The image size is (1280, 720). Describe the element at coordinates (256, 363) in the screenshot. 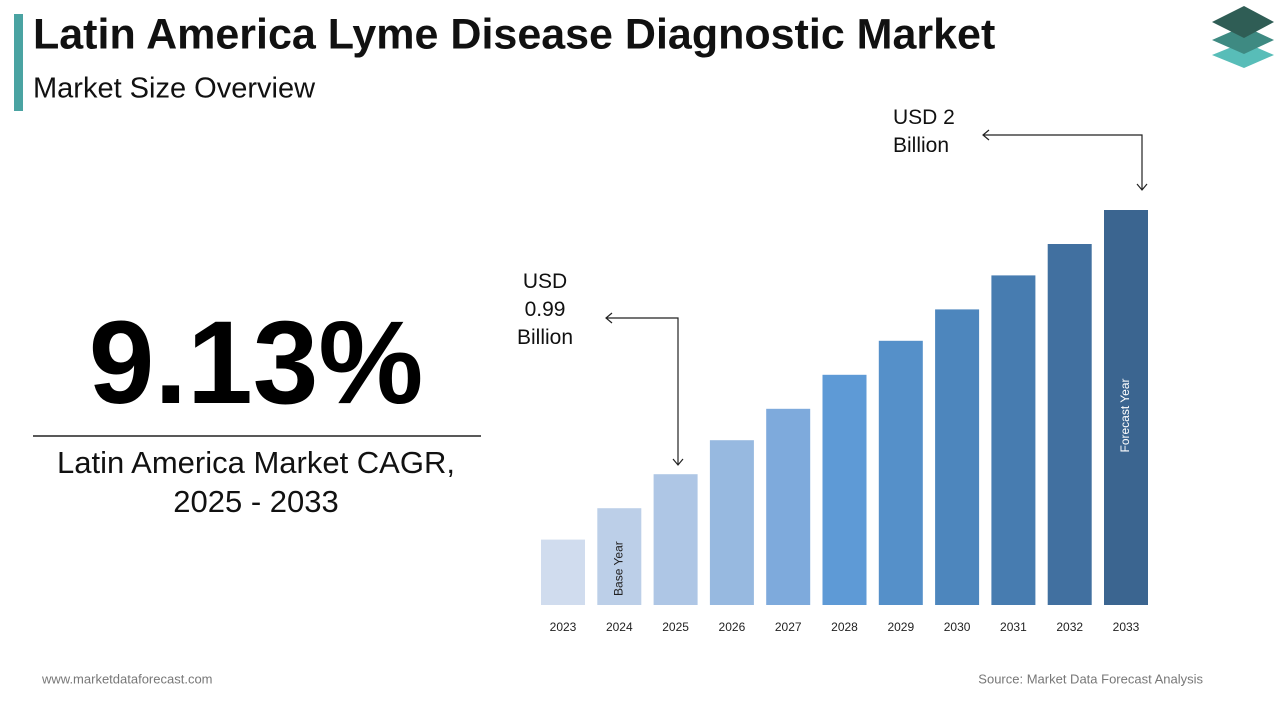

I see `cagr-value: 9.13%` at that location.